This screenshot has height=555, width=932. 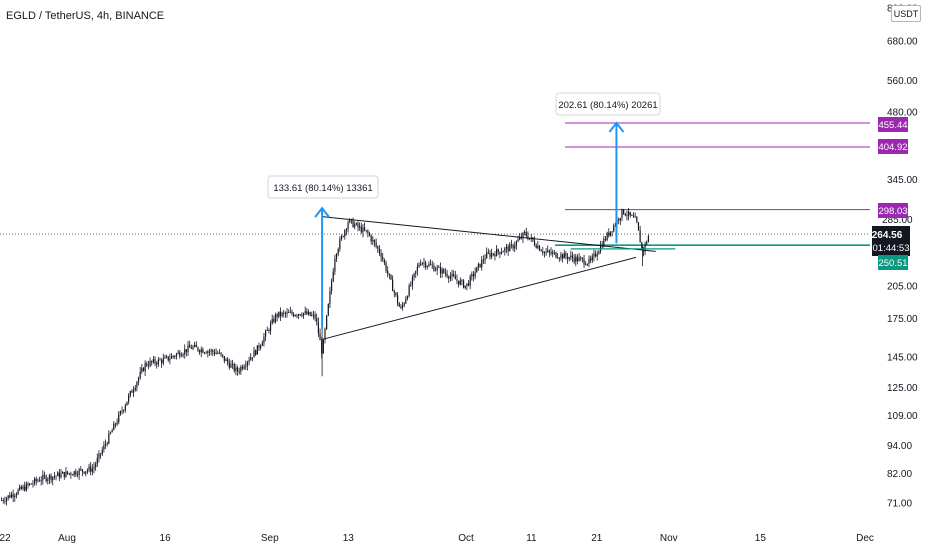 I want to click on partial-tick-text: 285.00, so click(x=897, y=220).